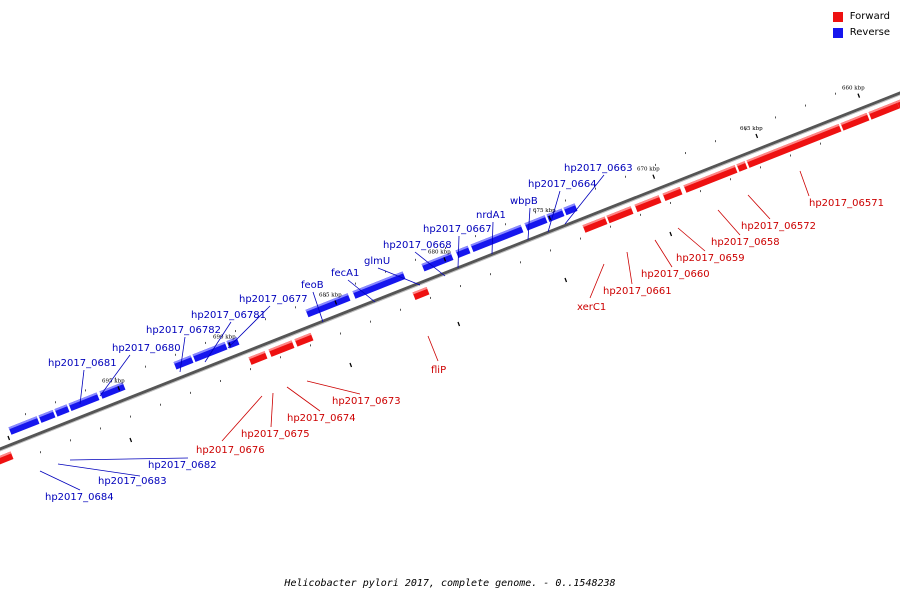  Describe the element at coordinates (837, 16) in the screenshot. I see `forward-swatch` at that location.